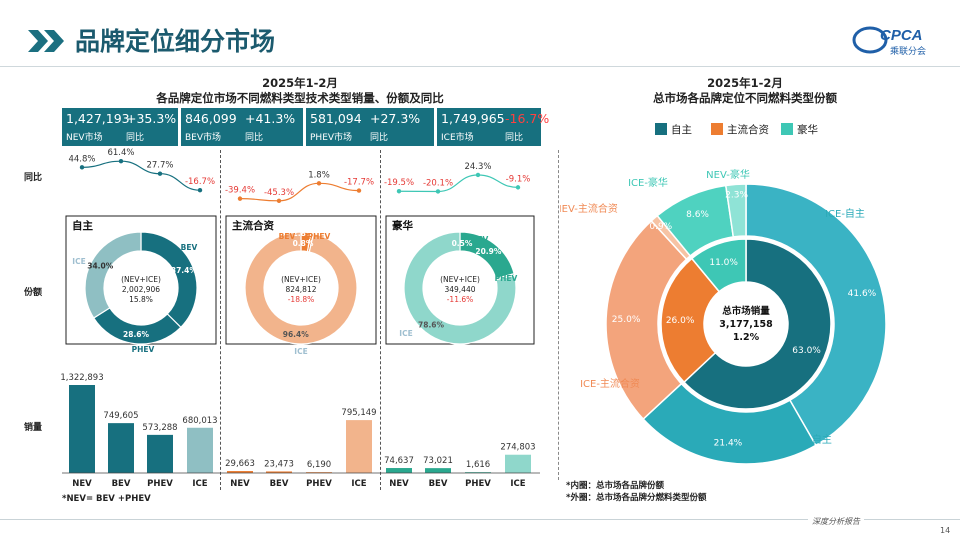 The height and width of the screenshot is (540, 960). What do you see at coordinates (33, 428) in the screenshot?
I see `row-label-sales: 销量` at bounding box center [33, 428].